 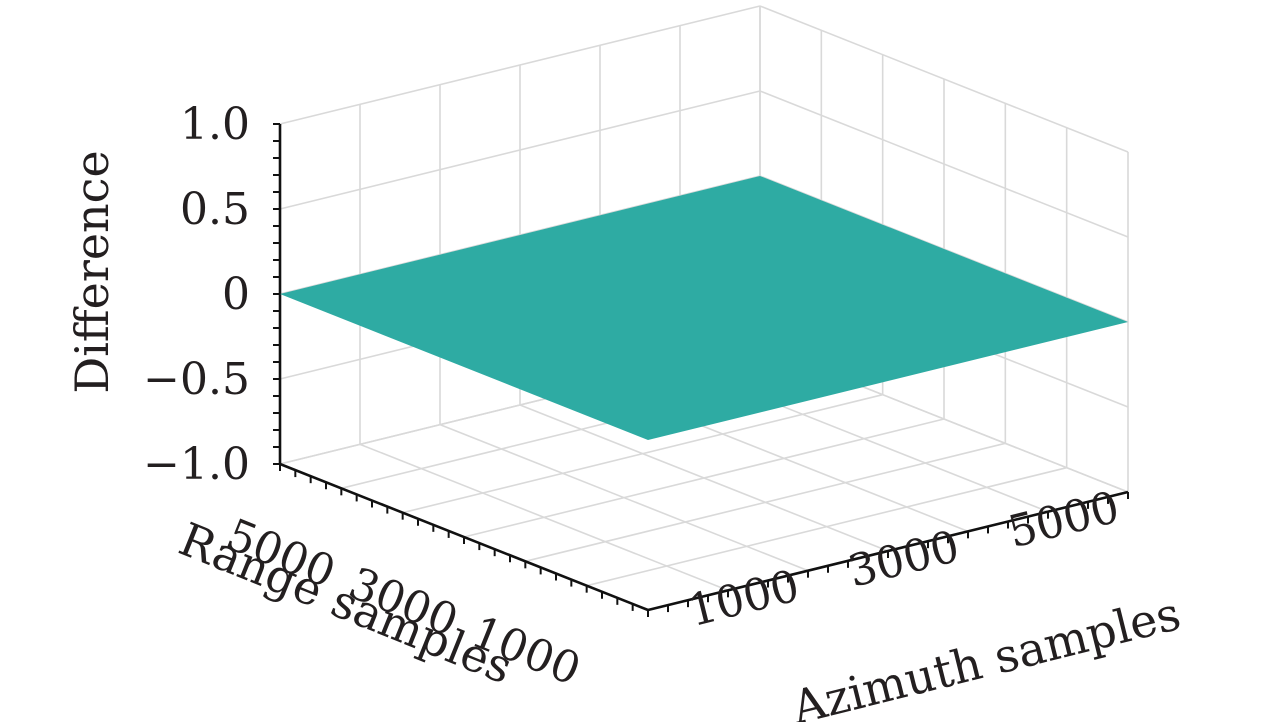 What do you see at coordinates (196, 464) in the screenshot?
I see `z-tick-label: −1.0` at bounding box center [196, 464].